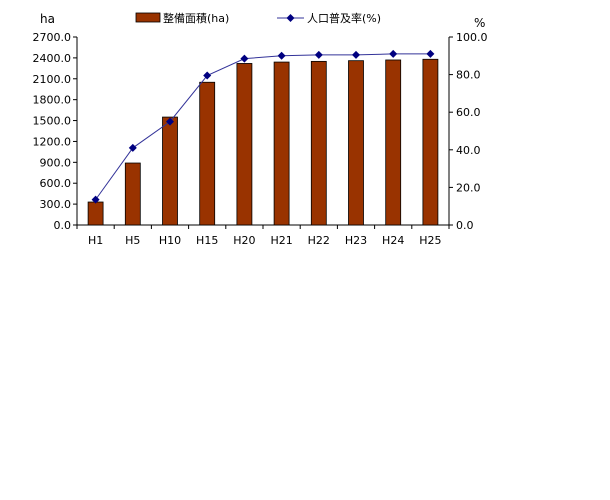 This screenshot has width=610, height=500. I want to click on right-tick-label: 80.0, so click(468, 75).